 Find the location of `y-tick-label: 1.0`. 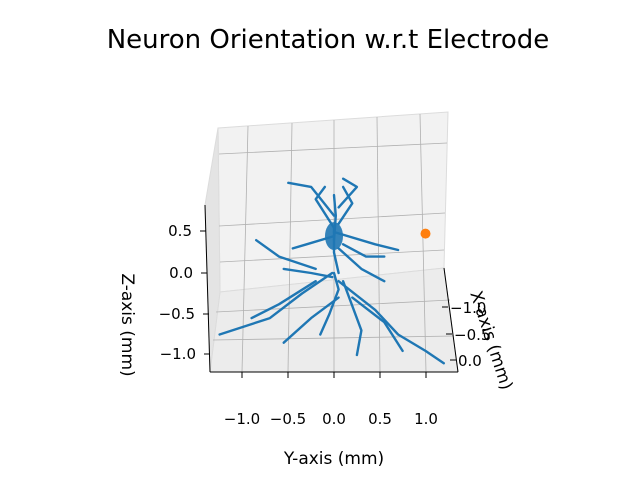

y-tick-label: 1.0 is located at coordinates (426, 419).